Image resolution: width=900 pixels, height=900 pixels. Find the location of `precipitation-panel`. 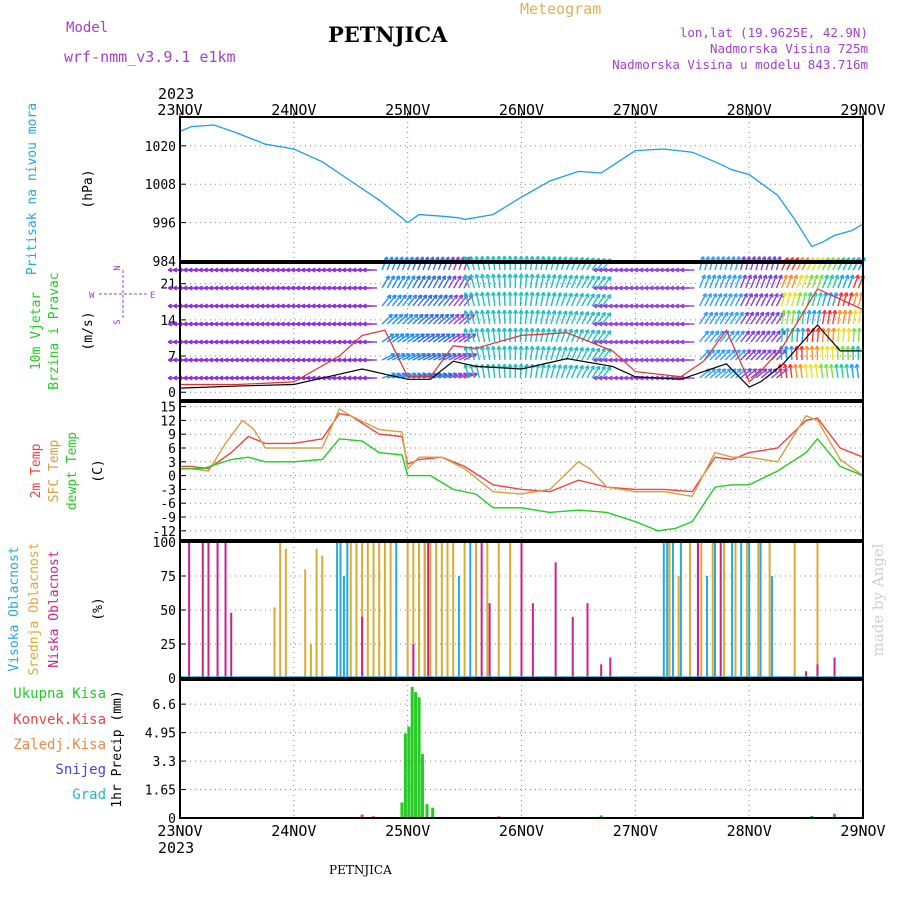

precipitation-panel is located at coordinates (521, 749).